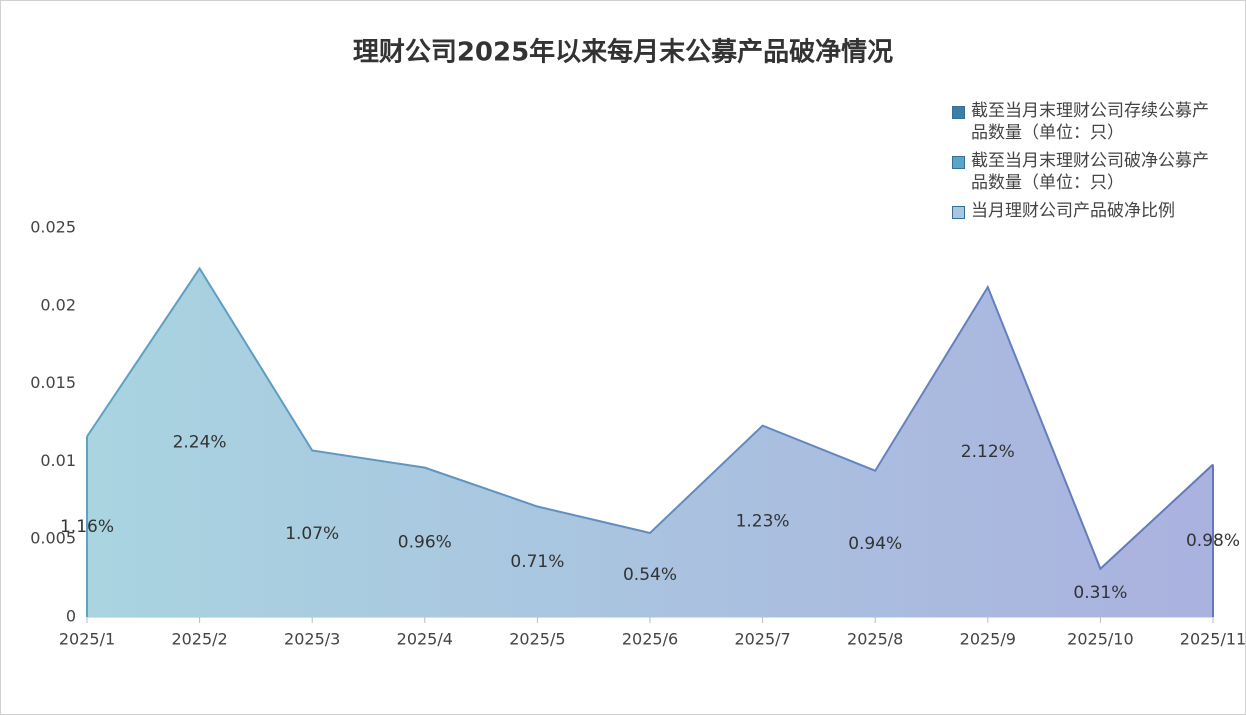 The width and height of the screenshot is (1246, 715). I want to click on y-tick-label: 0.015, so click(53, 382).